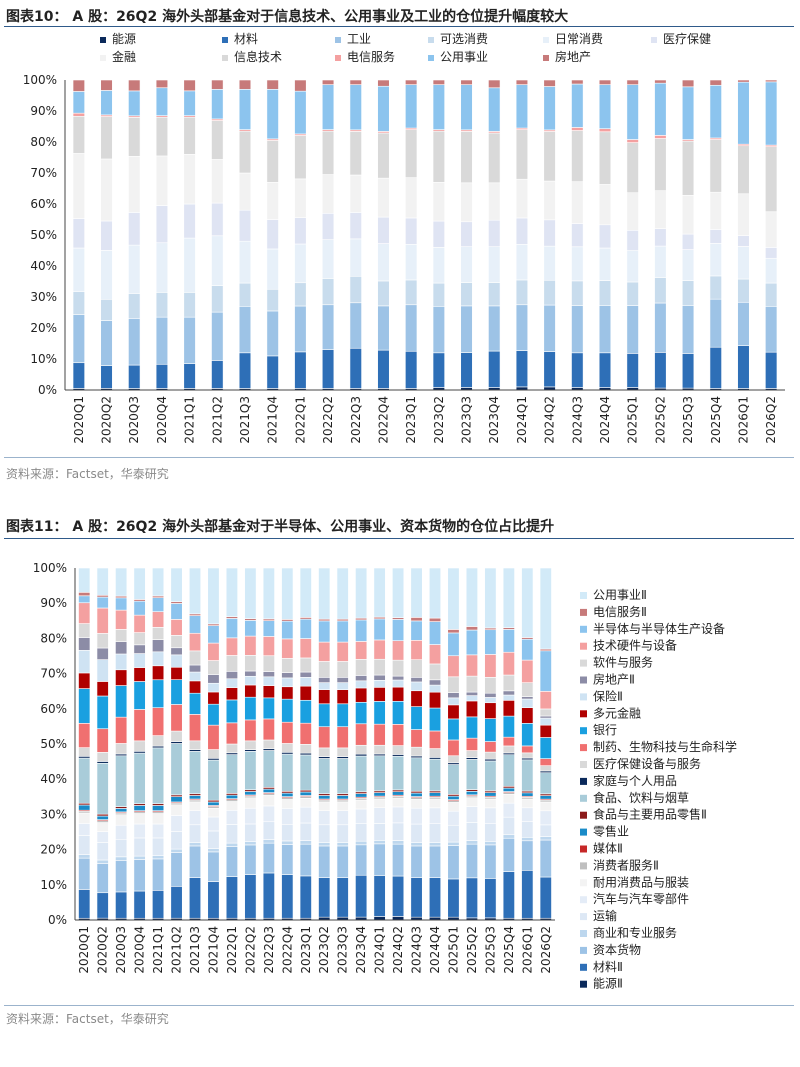  I want to click on figure-2-source: 资料来源：Factset，华泰研究, so click(87, 1019).